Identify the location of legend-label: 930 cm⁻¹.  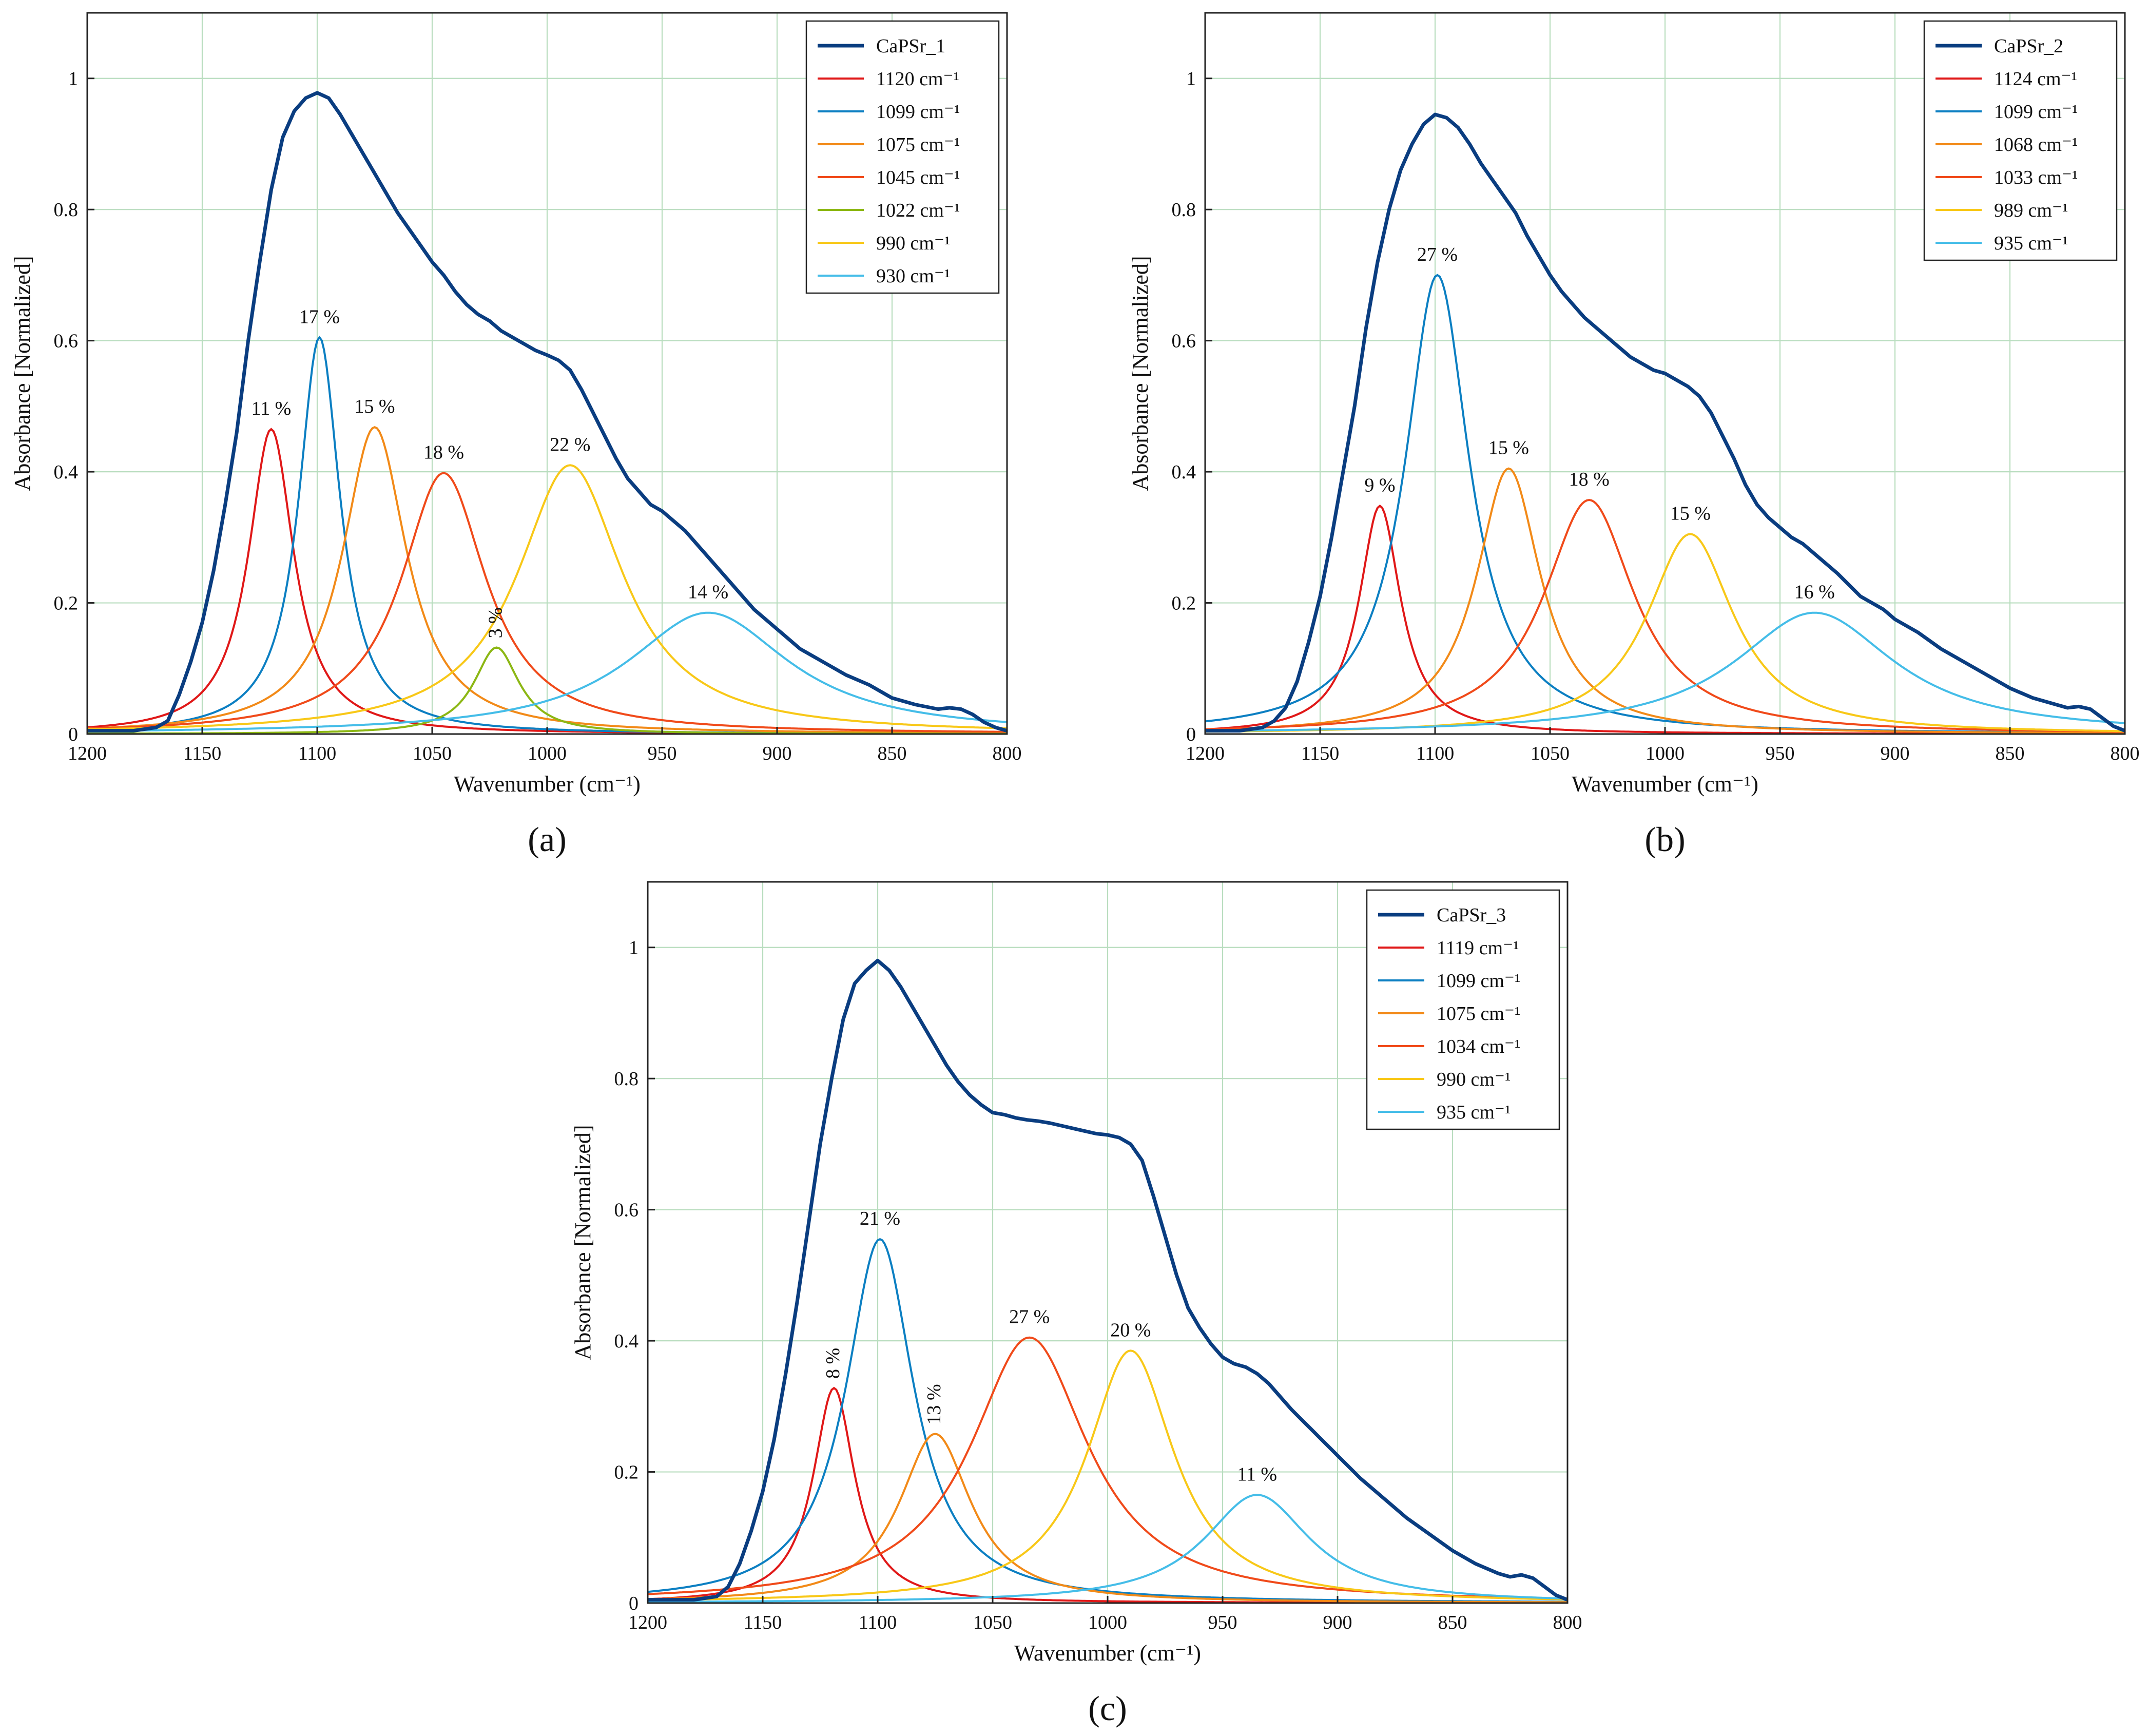
(913, 276).